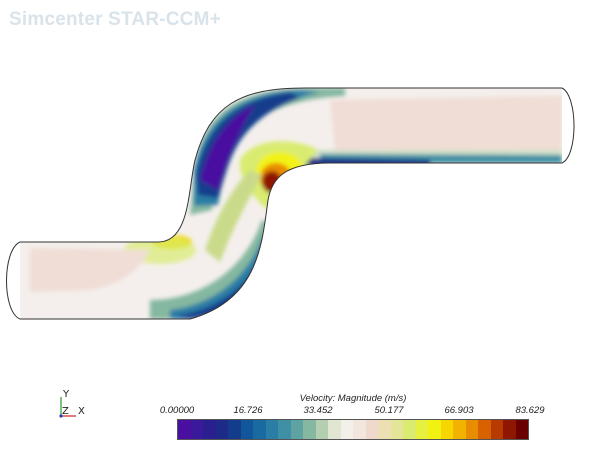 The width and height of the screenshot is (589, 463). I want to click on triad-axes-icon, so click(67, 407).